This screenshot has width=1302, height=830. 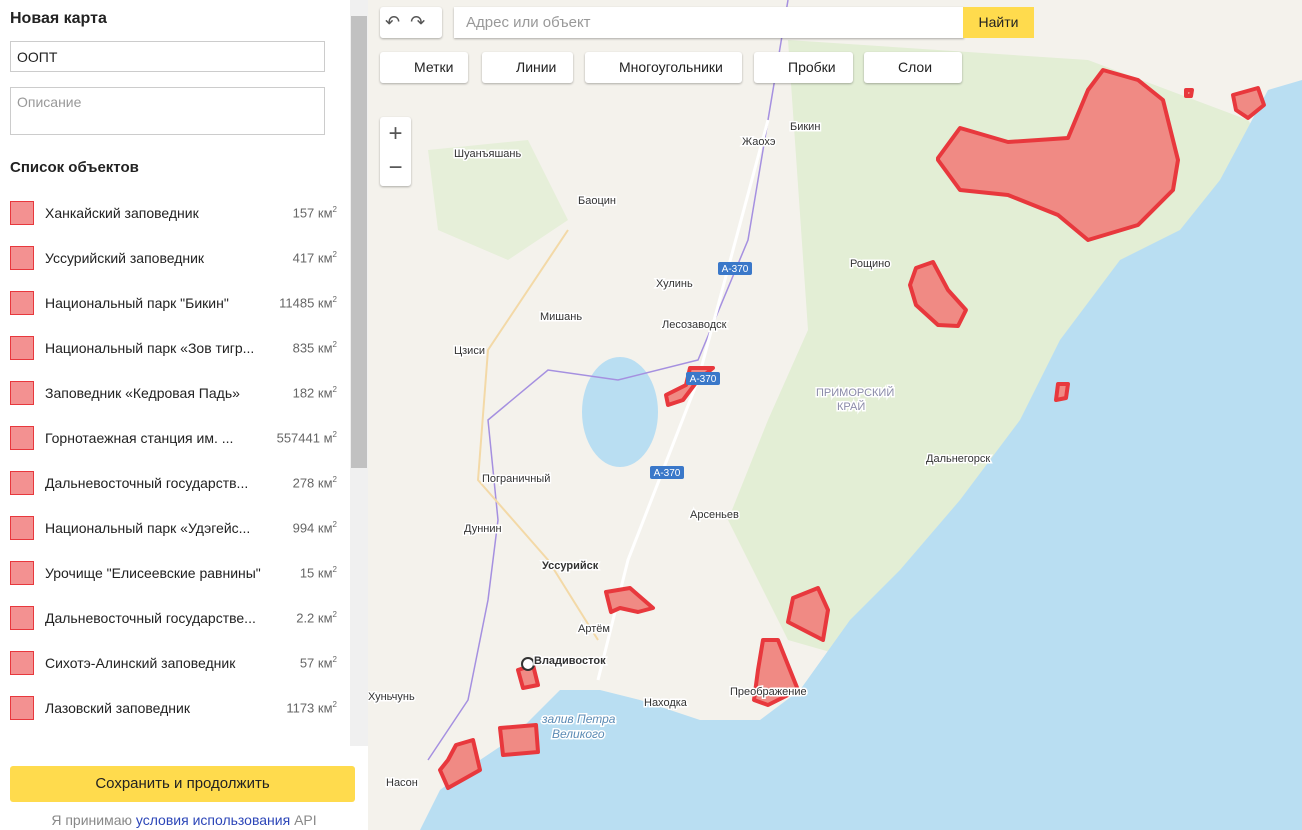 I want to click on object-name: Уссурийский заповедник, so click(x=125, y=258).